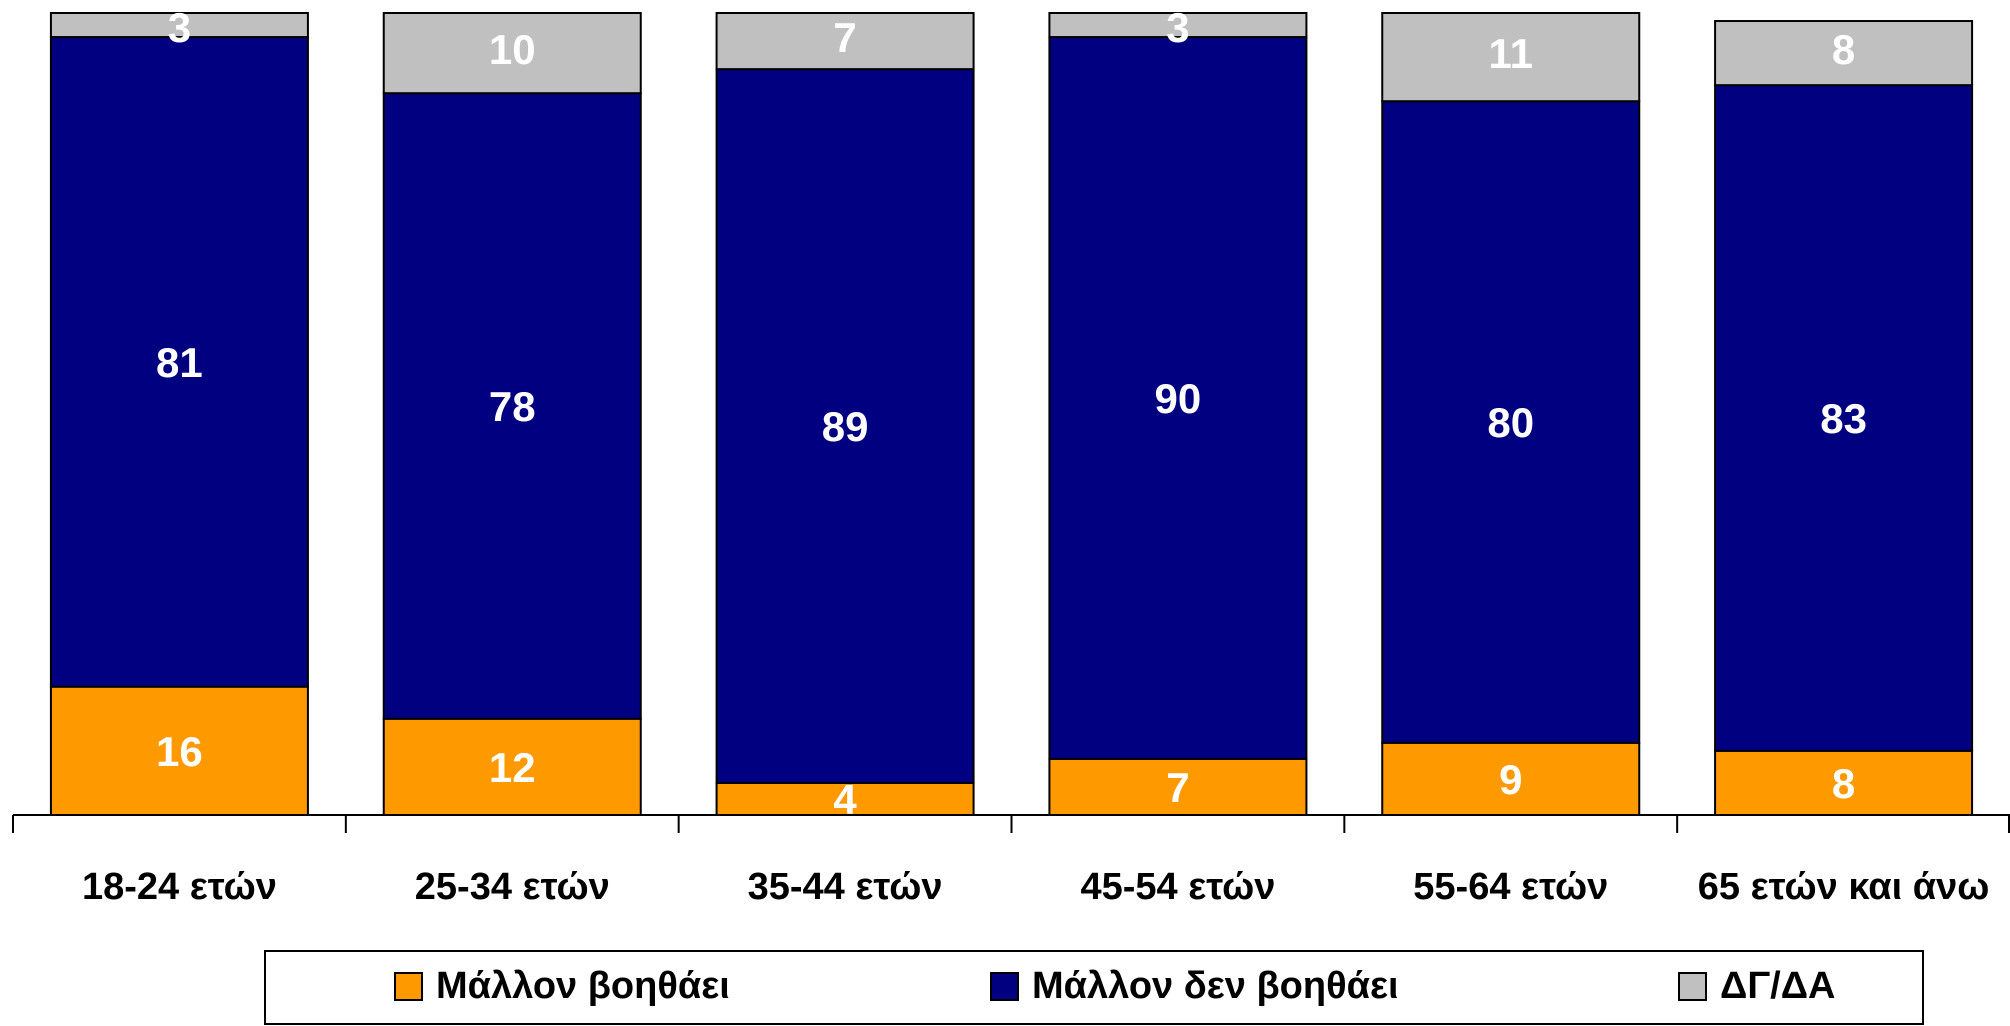 The width and height of the screenshot is (2010, 1026). Describe the element at coordinates (512, 767) in the screenshot. I see `data-label: 12` at that location.